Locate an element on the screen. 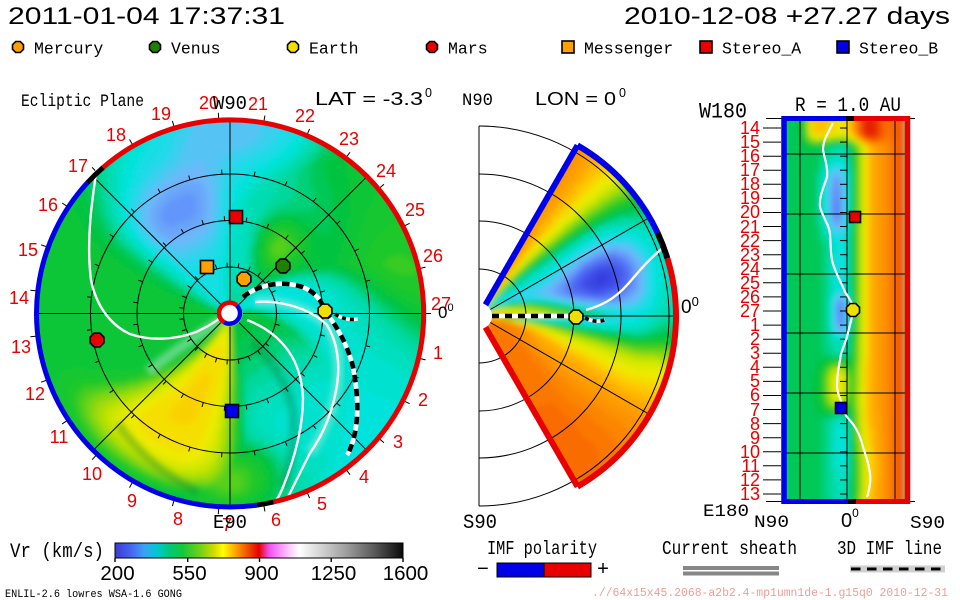 The width and height of the screenshot is (960, 600). svg-text: Messenger is located at coordinates (628, 49).